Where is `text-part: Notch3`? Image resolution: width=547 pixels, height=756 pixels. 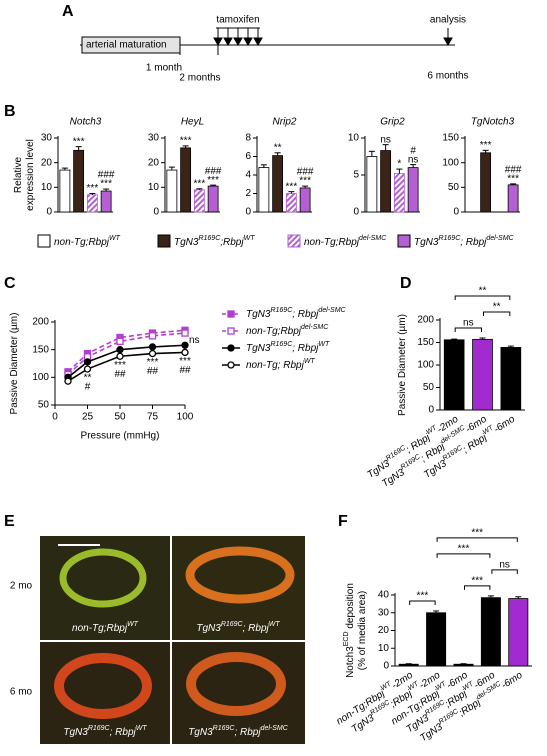
text-part: Notch3 is located at coordinates (350, 662).